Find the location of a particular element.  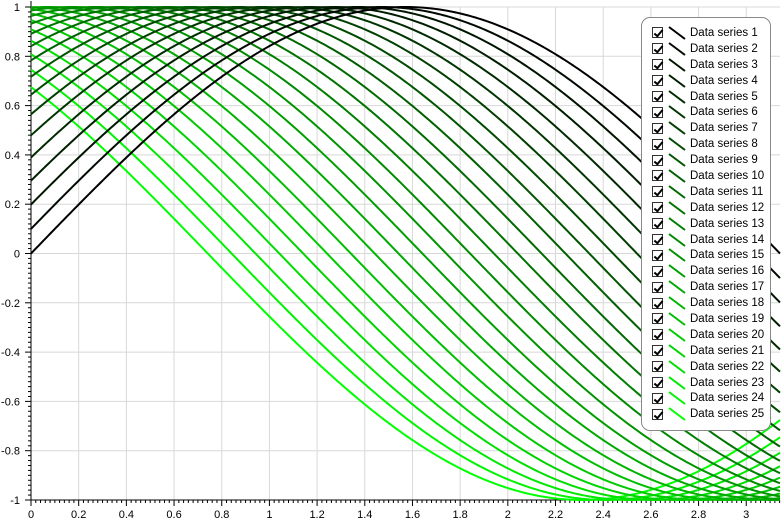

x-tick-label: 1 is located at coordinates (269, 515).